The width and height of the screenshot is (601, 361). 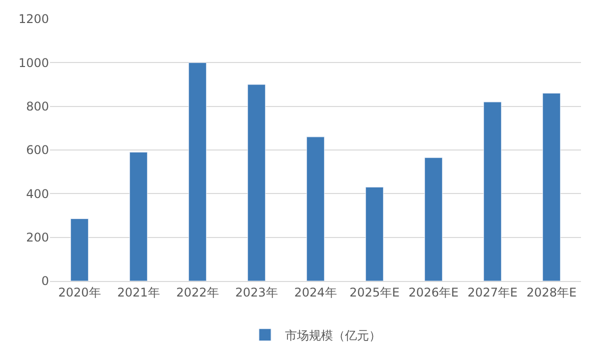 What do you see at coordinates (551, 292) in the screenshot?
I see `x-tick-label: 2028年E` at bounding box center [551, 292].